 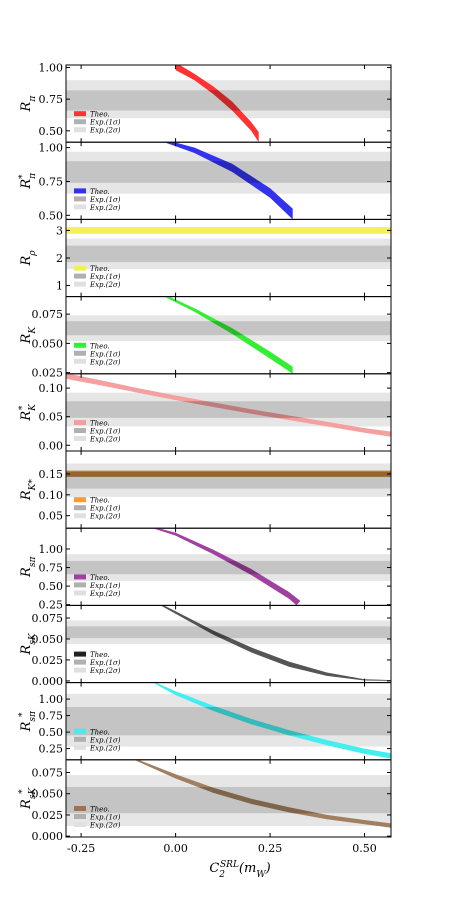 I want to click on panel-4: 0.025 0.050 0.075 RK Theo.Exp.(1σ)Exp.(2σ), so click(x=205, y=338).